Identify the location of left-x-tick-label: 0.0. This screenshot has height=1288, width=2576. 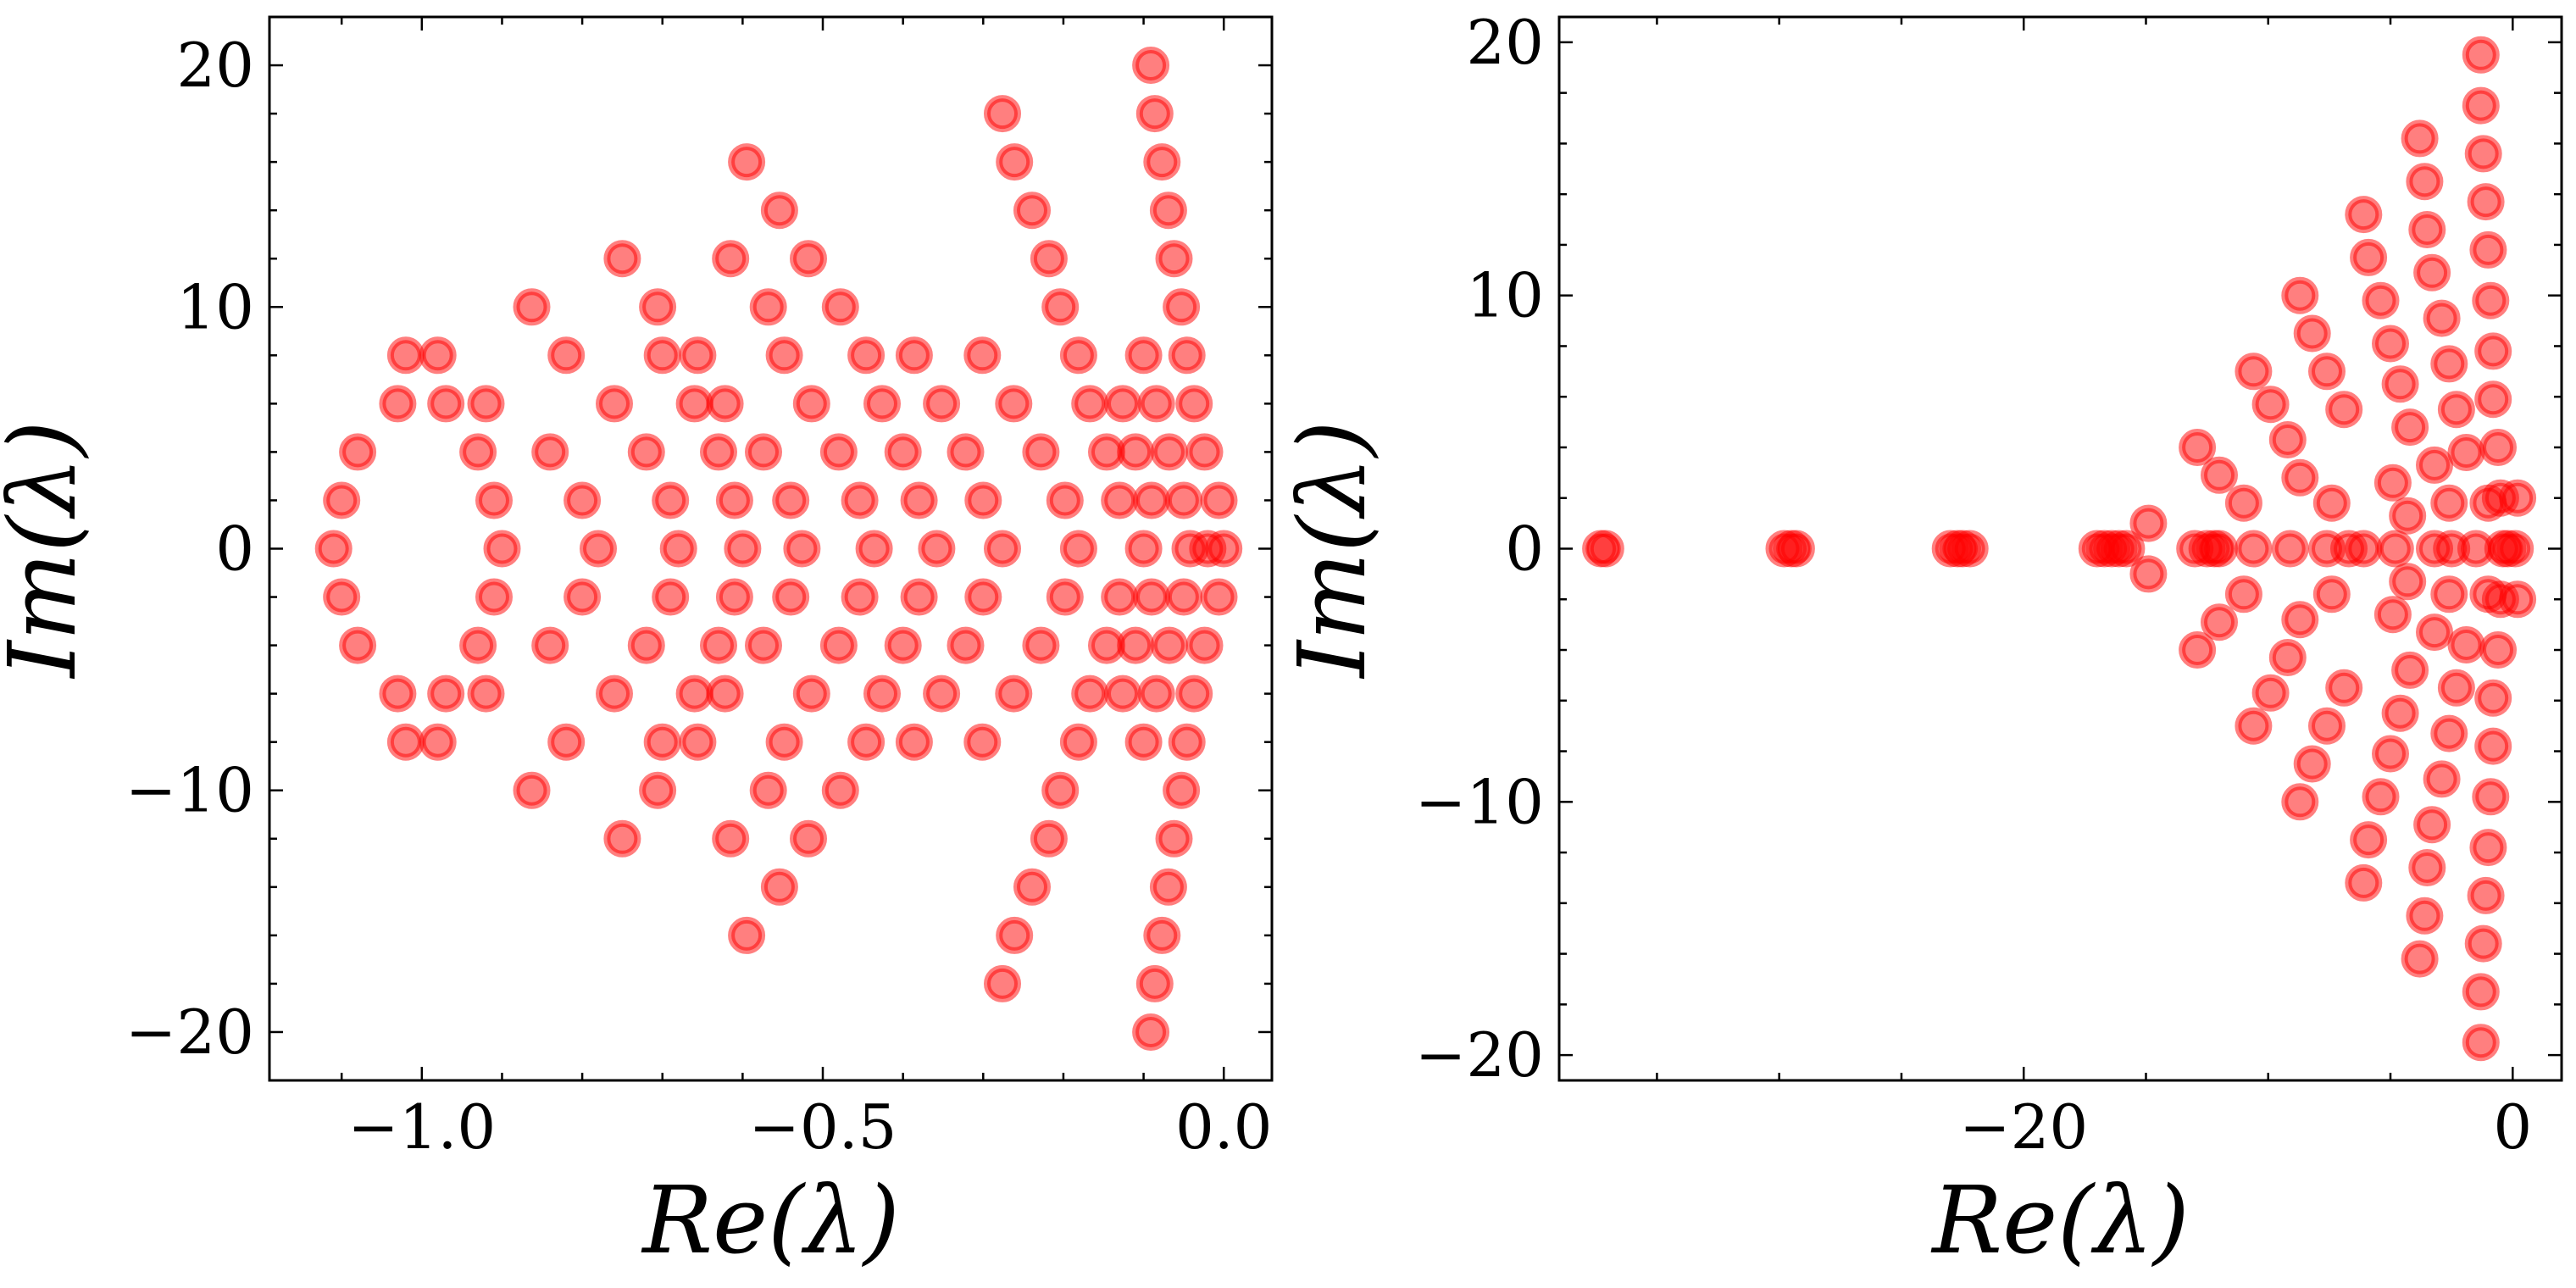
(1224, 1127).